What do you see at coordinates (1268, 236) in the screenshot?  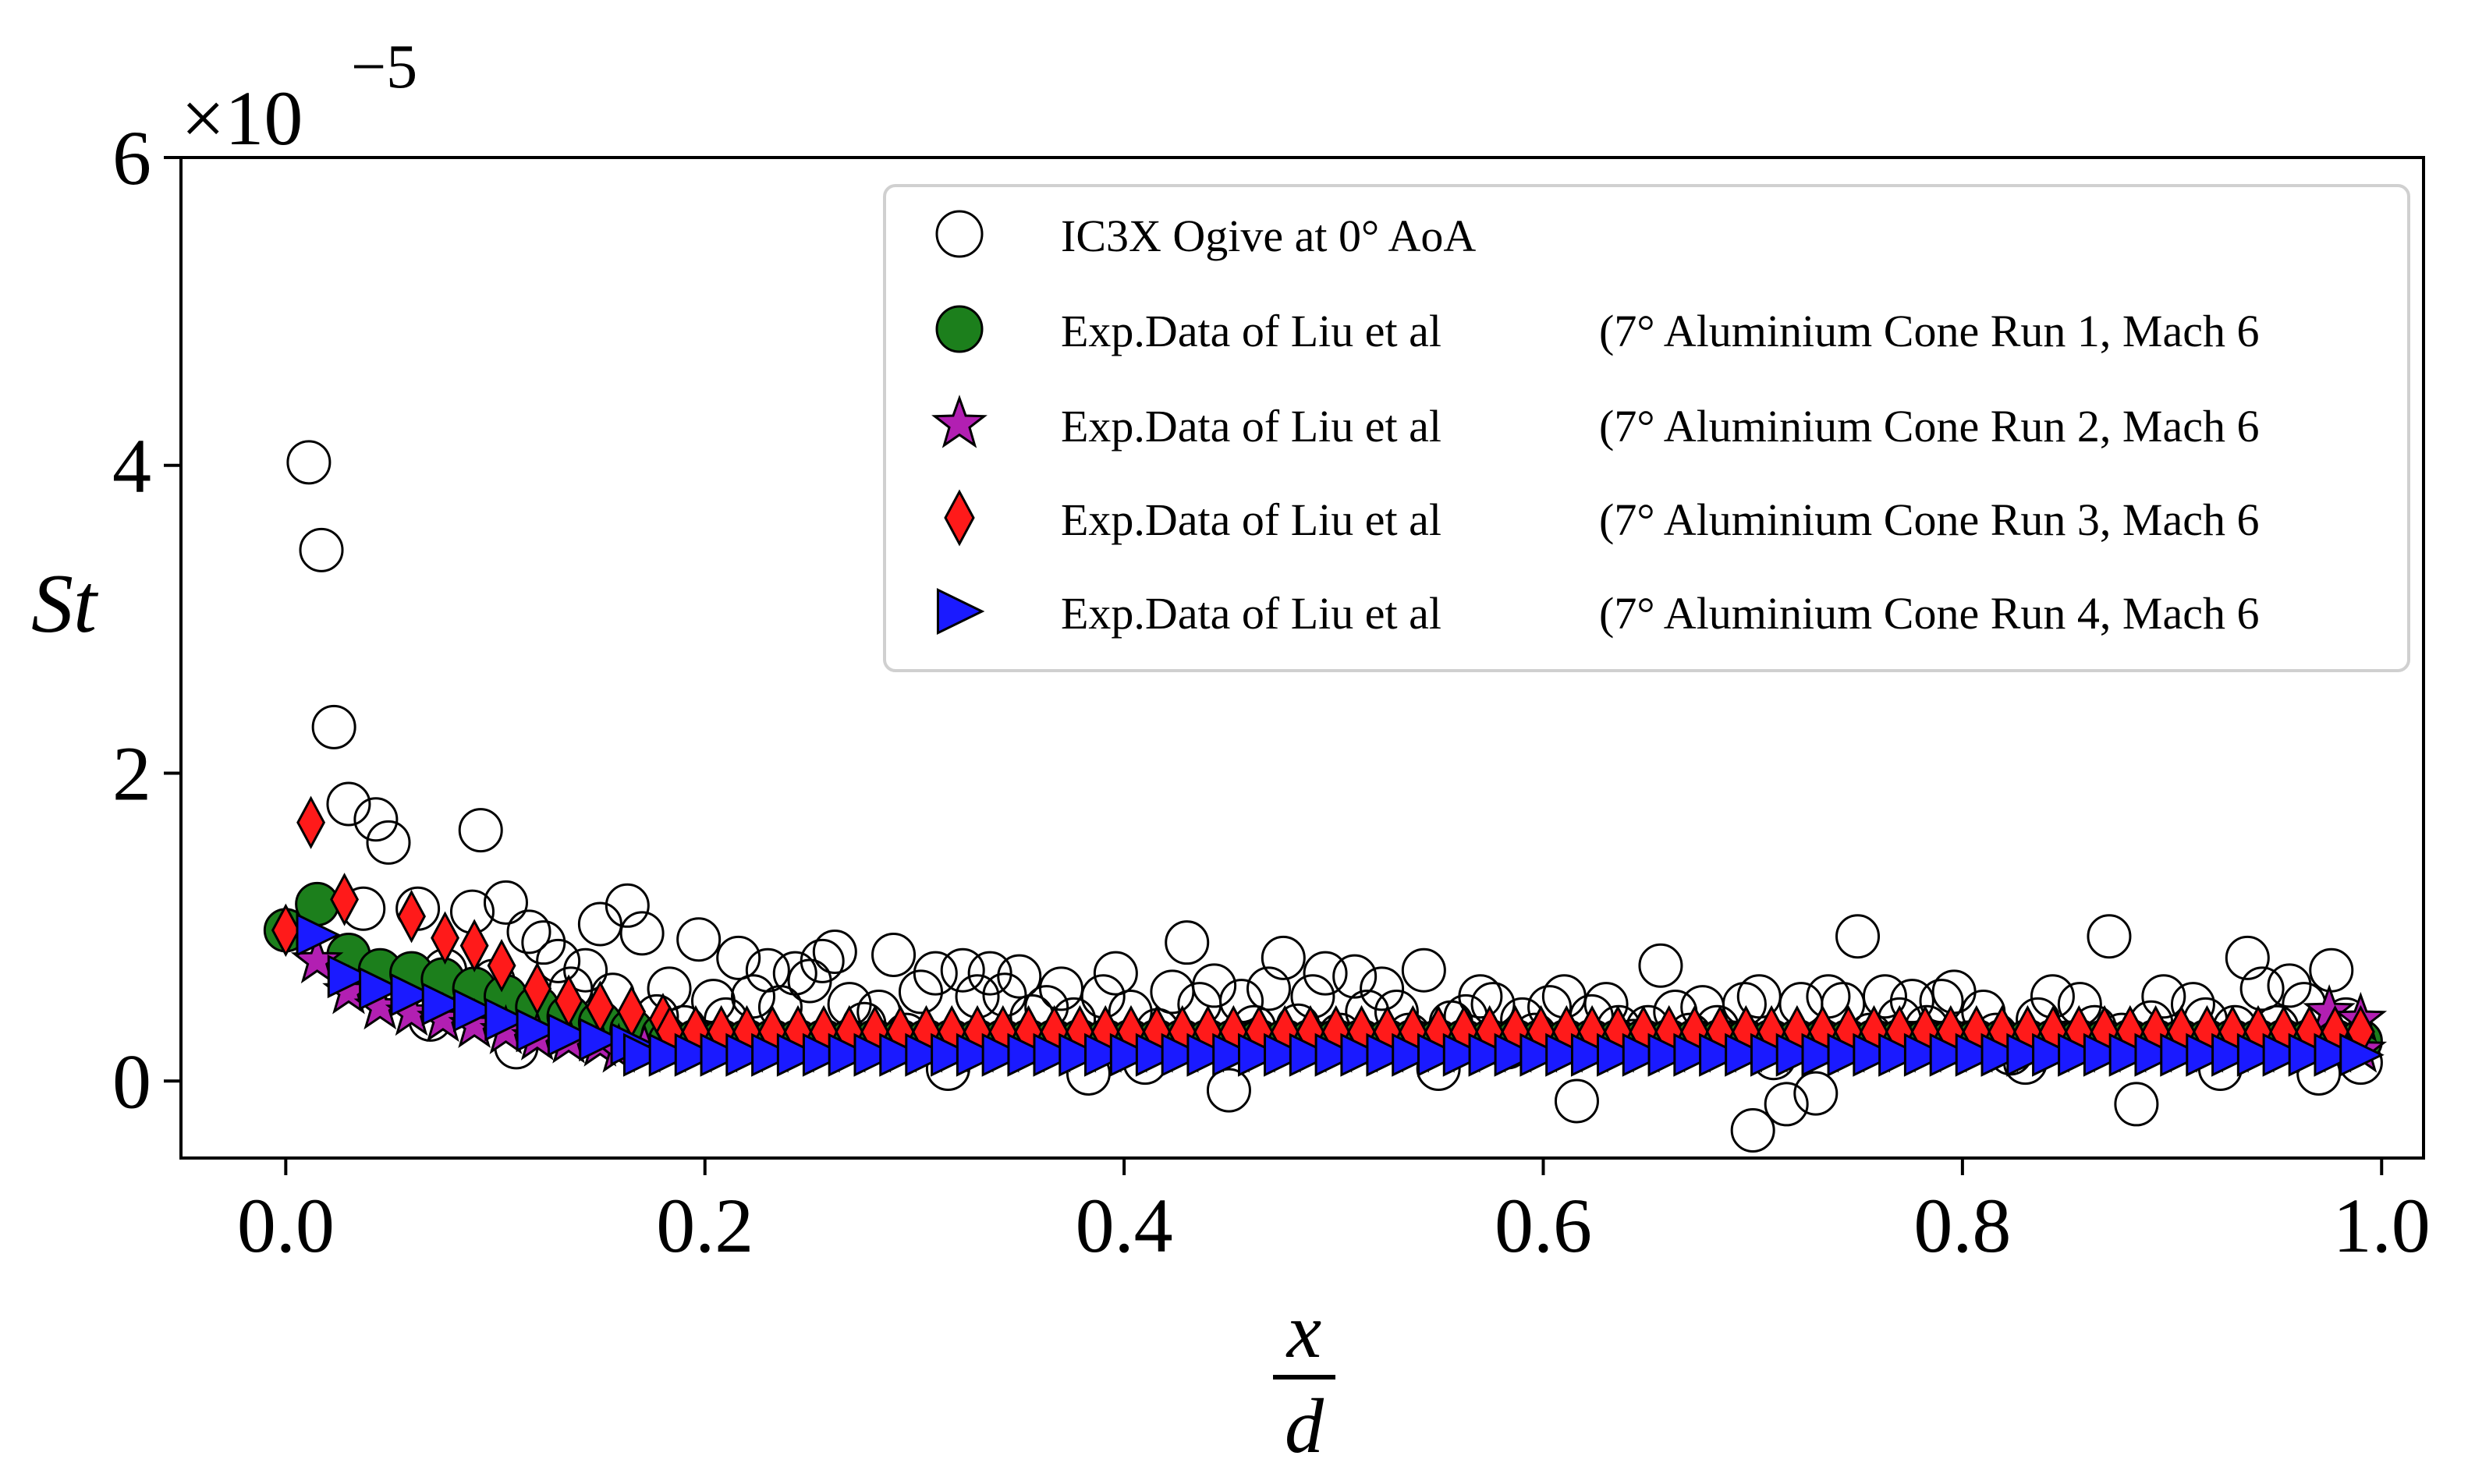 I see `legend-label-ic3x: IC3X Ogive at 0° AoA` at bounding box center [1268, 236].